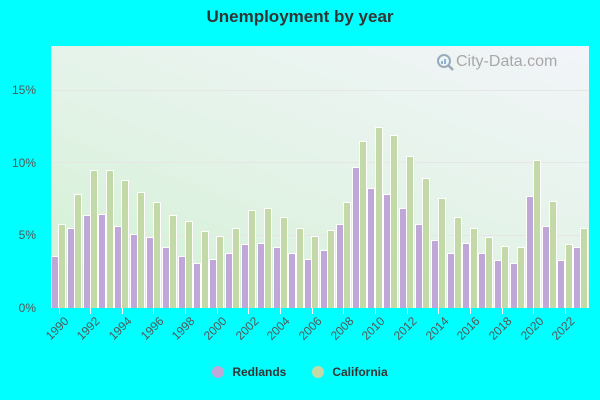 Image resolution: width=600 pixels, height=400 pixels. What do you see at coordinates (57, 328) in the screenshot?
I see `x-tick-label: 1990` at bounding box center [57, 328].